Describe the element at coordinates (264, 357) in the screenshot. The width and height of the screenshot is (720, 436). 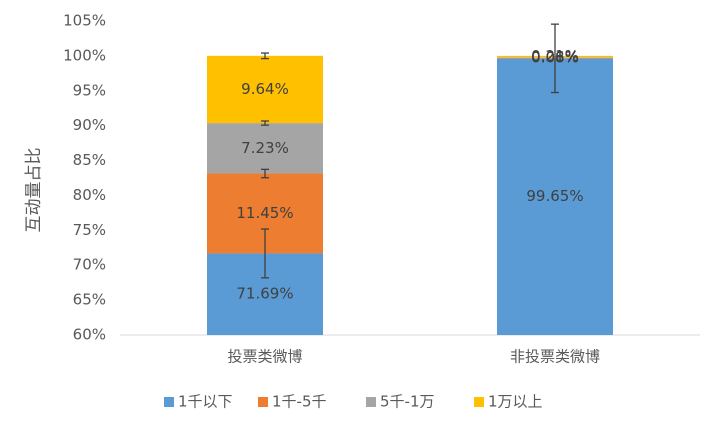
I see `x-tick-label: 投票类微博` at that location.